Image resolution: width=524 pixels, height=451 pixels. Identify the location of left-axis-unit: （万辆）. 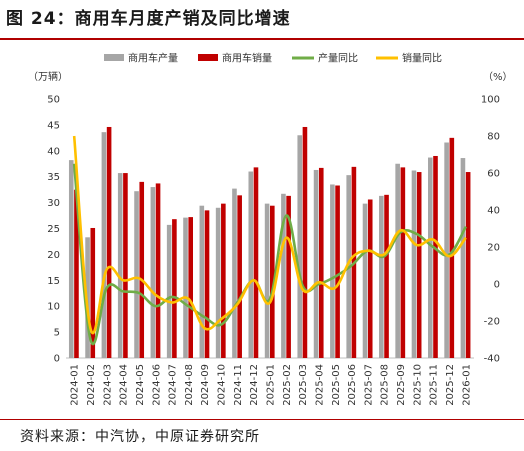
(48, 76).